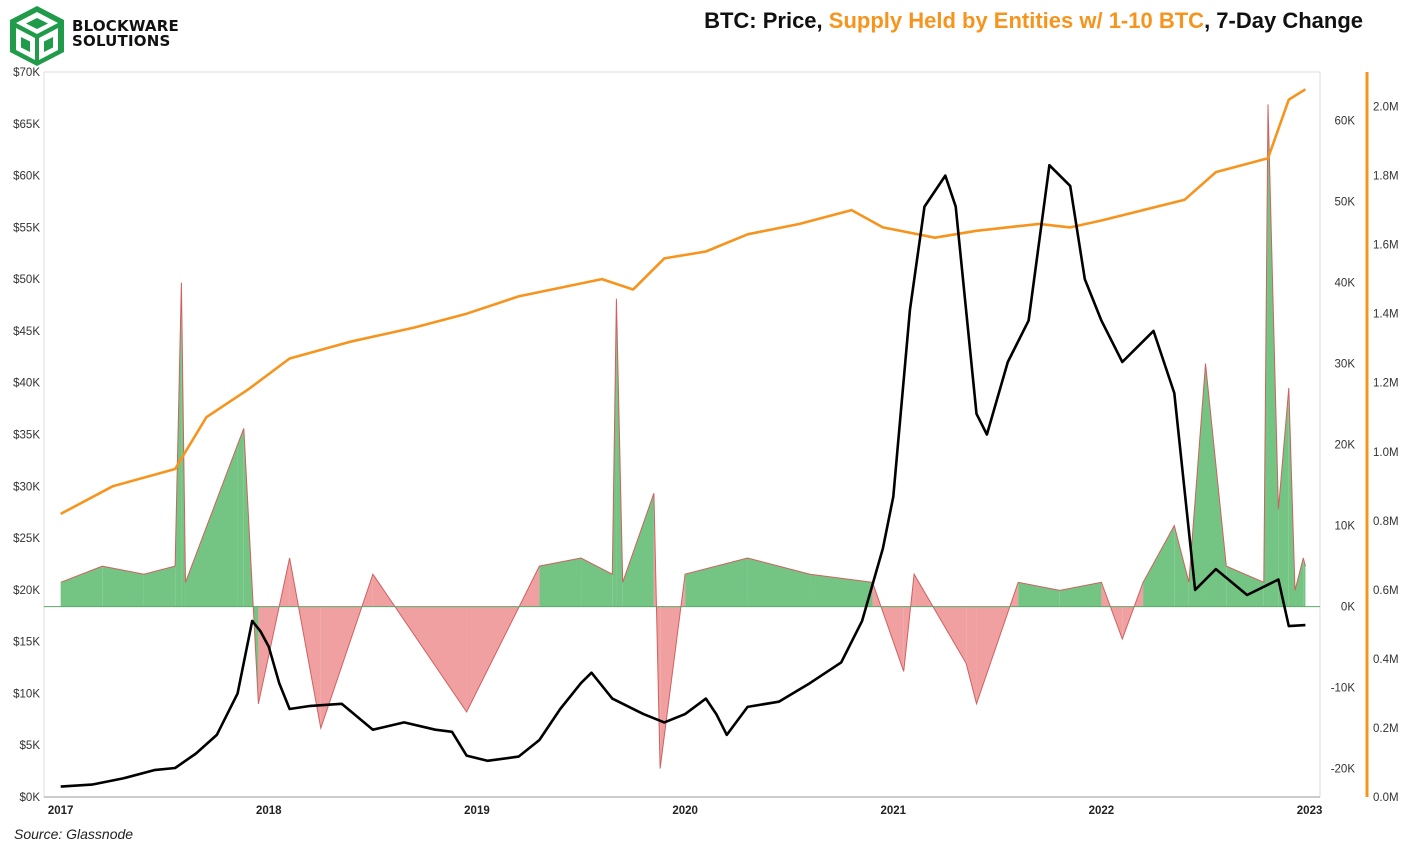  Describe the element at coordinates (766, 20) in the screenshot. I see `title-part1: BTC: Price,` at that location.